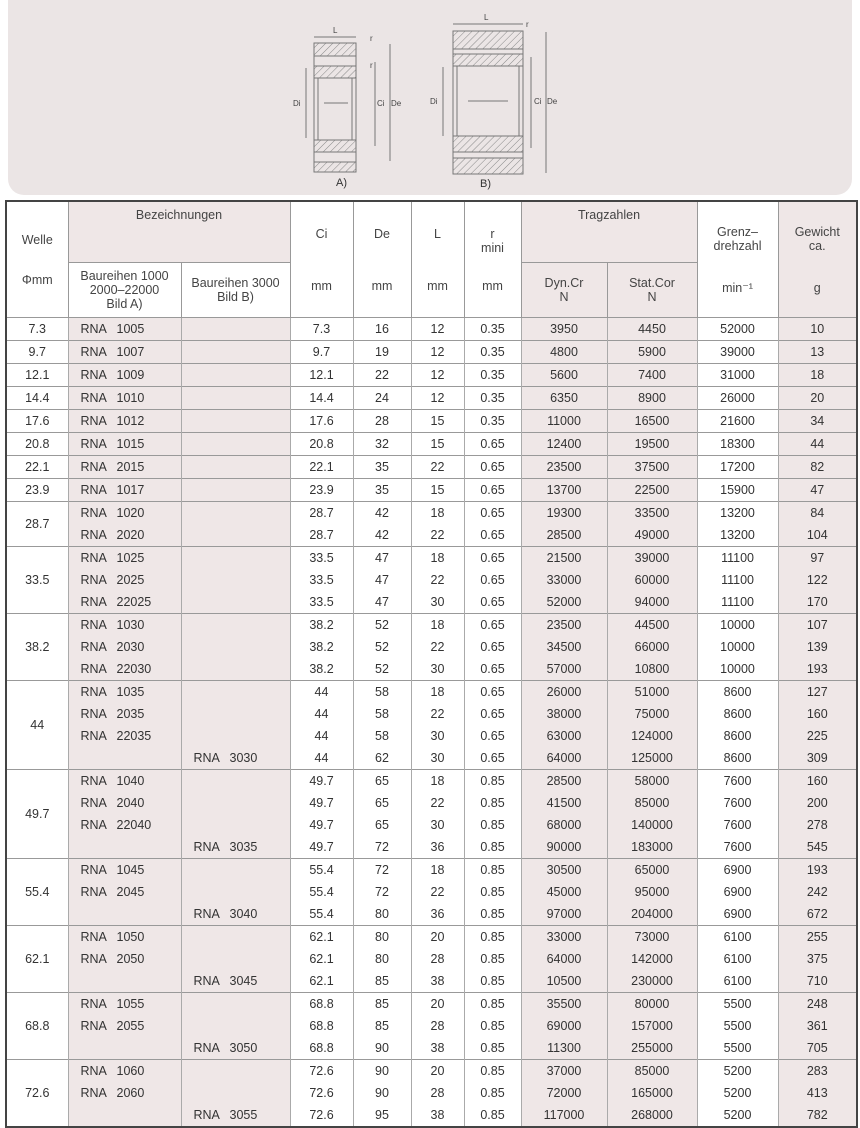 This screenshot has height=1128, width=860. What do you see at coordinates (124, 1048) in the screenshot?
I see `cell-designation-a` at bounding box center [124, 1048].